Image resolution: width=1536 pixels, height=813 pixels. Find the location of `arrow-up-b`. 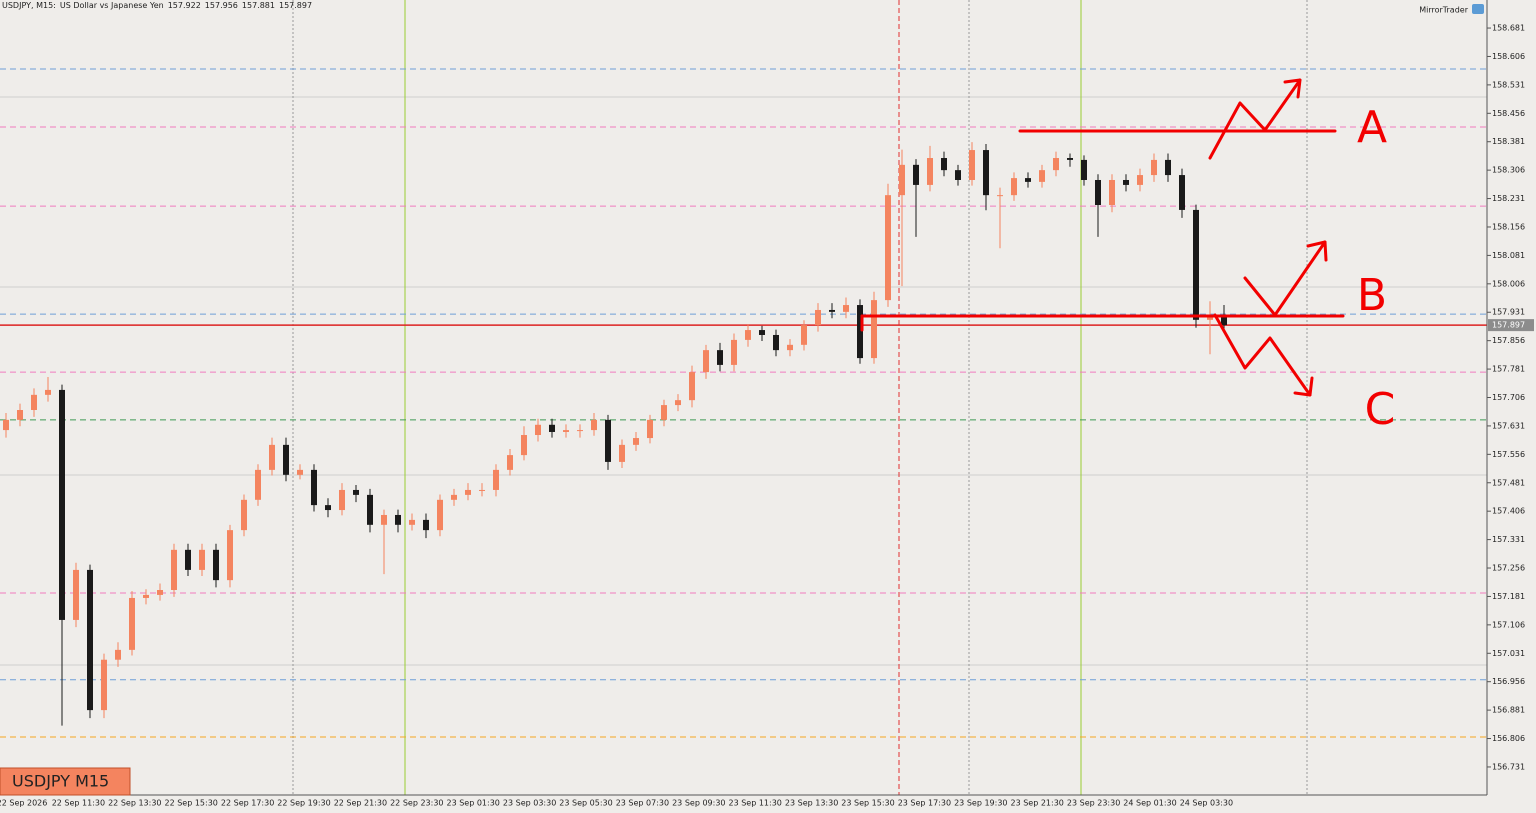

arrow-up-b is located at coordinates (1285, 278).